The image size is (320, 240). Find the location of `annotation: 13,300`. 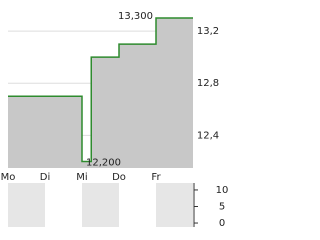

annotation: 13,300 is located at coordinates (135, 16).